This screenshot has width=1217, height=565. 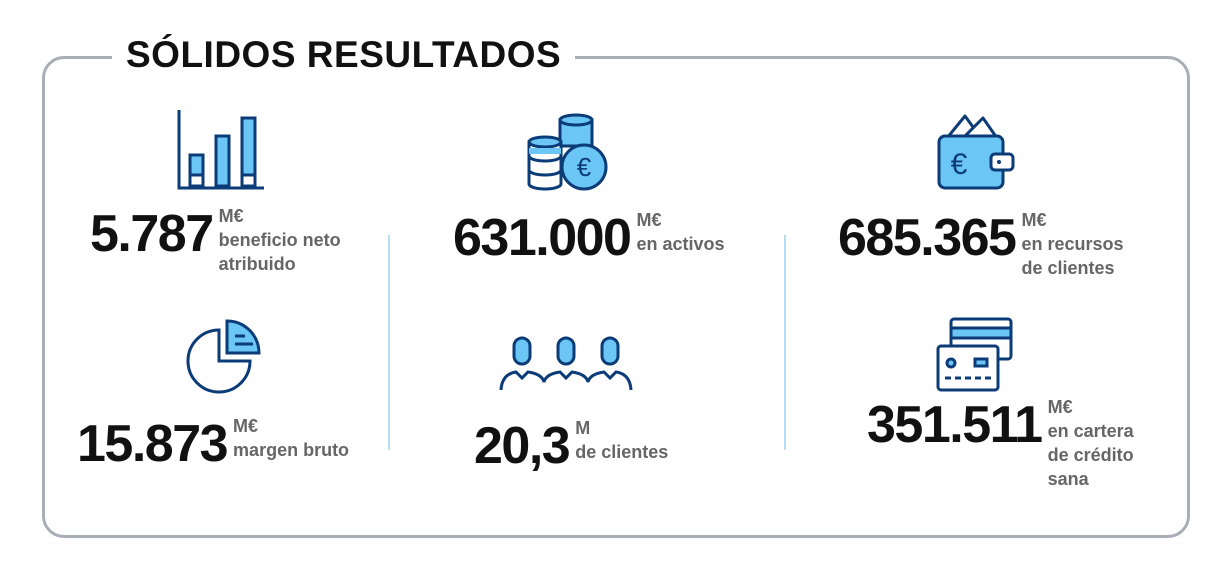 I want to click on stat-label: M€ en recursos de clientes, so click(x=1072, y=244).